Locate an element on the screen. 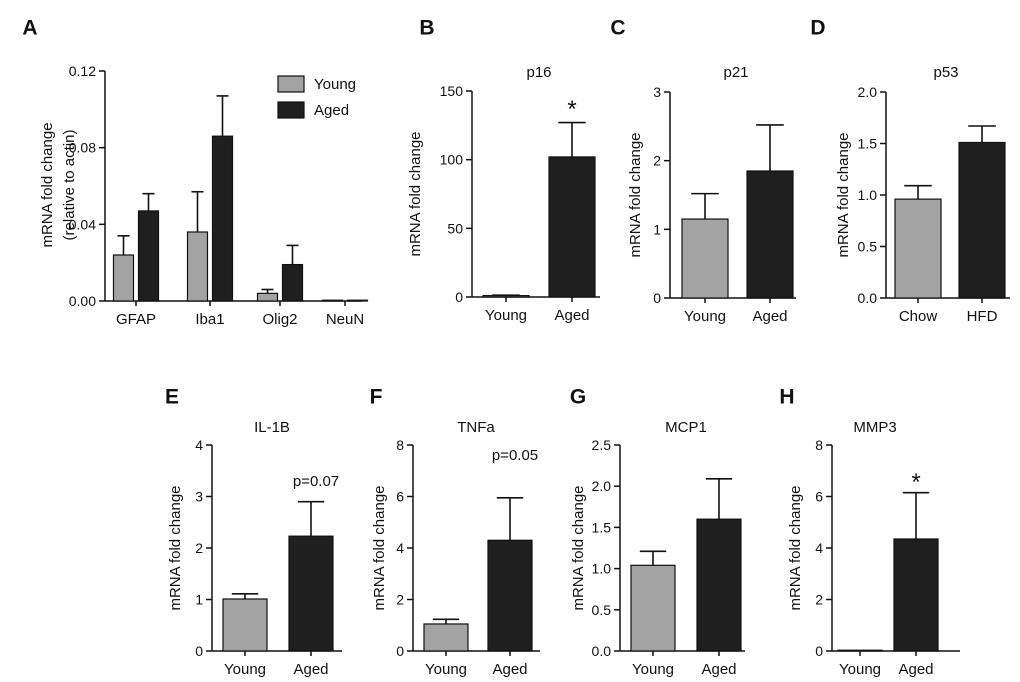 The height and width of the screenshot is (682, 1020). y-tick-label: 0.12 is located at coordinates (82, 71).